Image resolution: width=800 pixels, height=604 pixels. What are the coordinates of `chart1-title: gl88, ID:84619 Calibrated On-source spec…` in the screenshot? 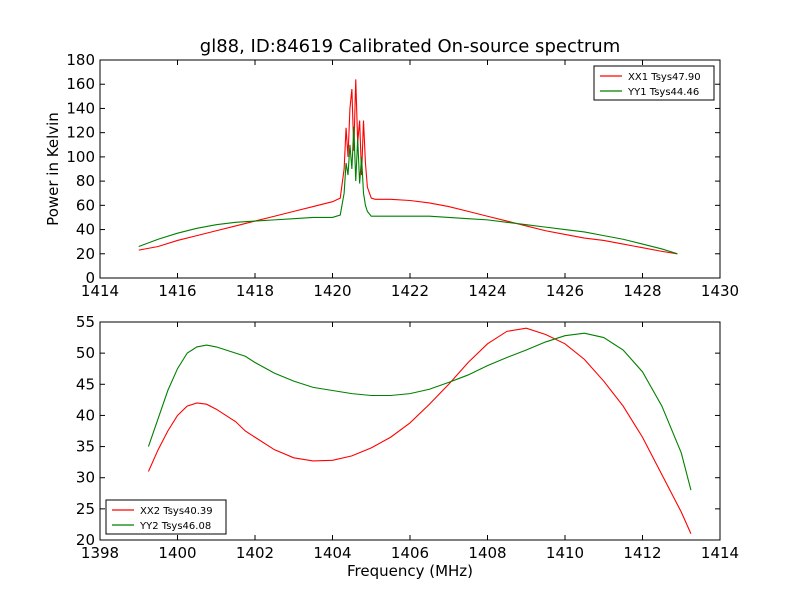 It's located at (410, 46).